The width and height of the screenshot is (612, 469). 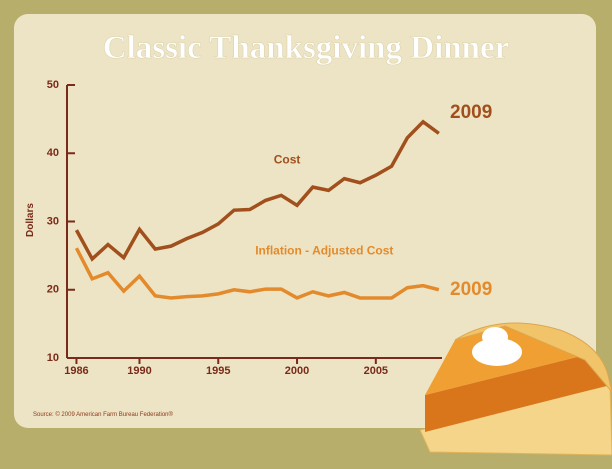 I want to click on x-tick-label: 1990, so click(x=139, y=371).